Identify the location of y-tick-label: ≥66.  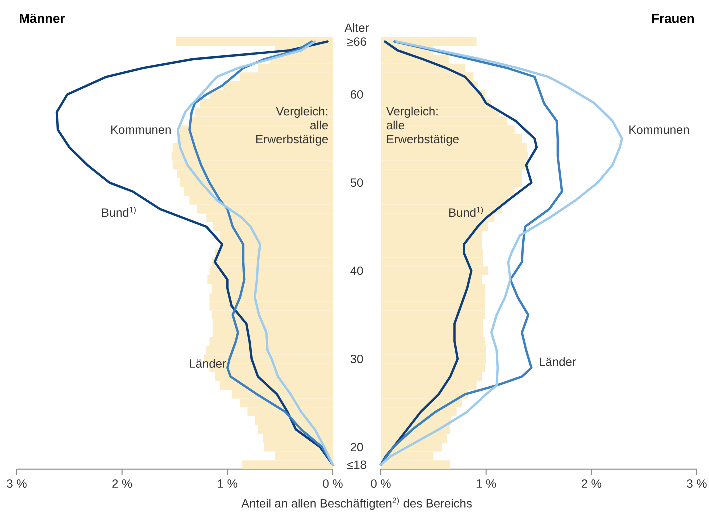
(356, 42).